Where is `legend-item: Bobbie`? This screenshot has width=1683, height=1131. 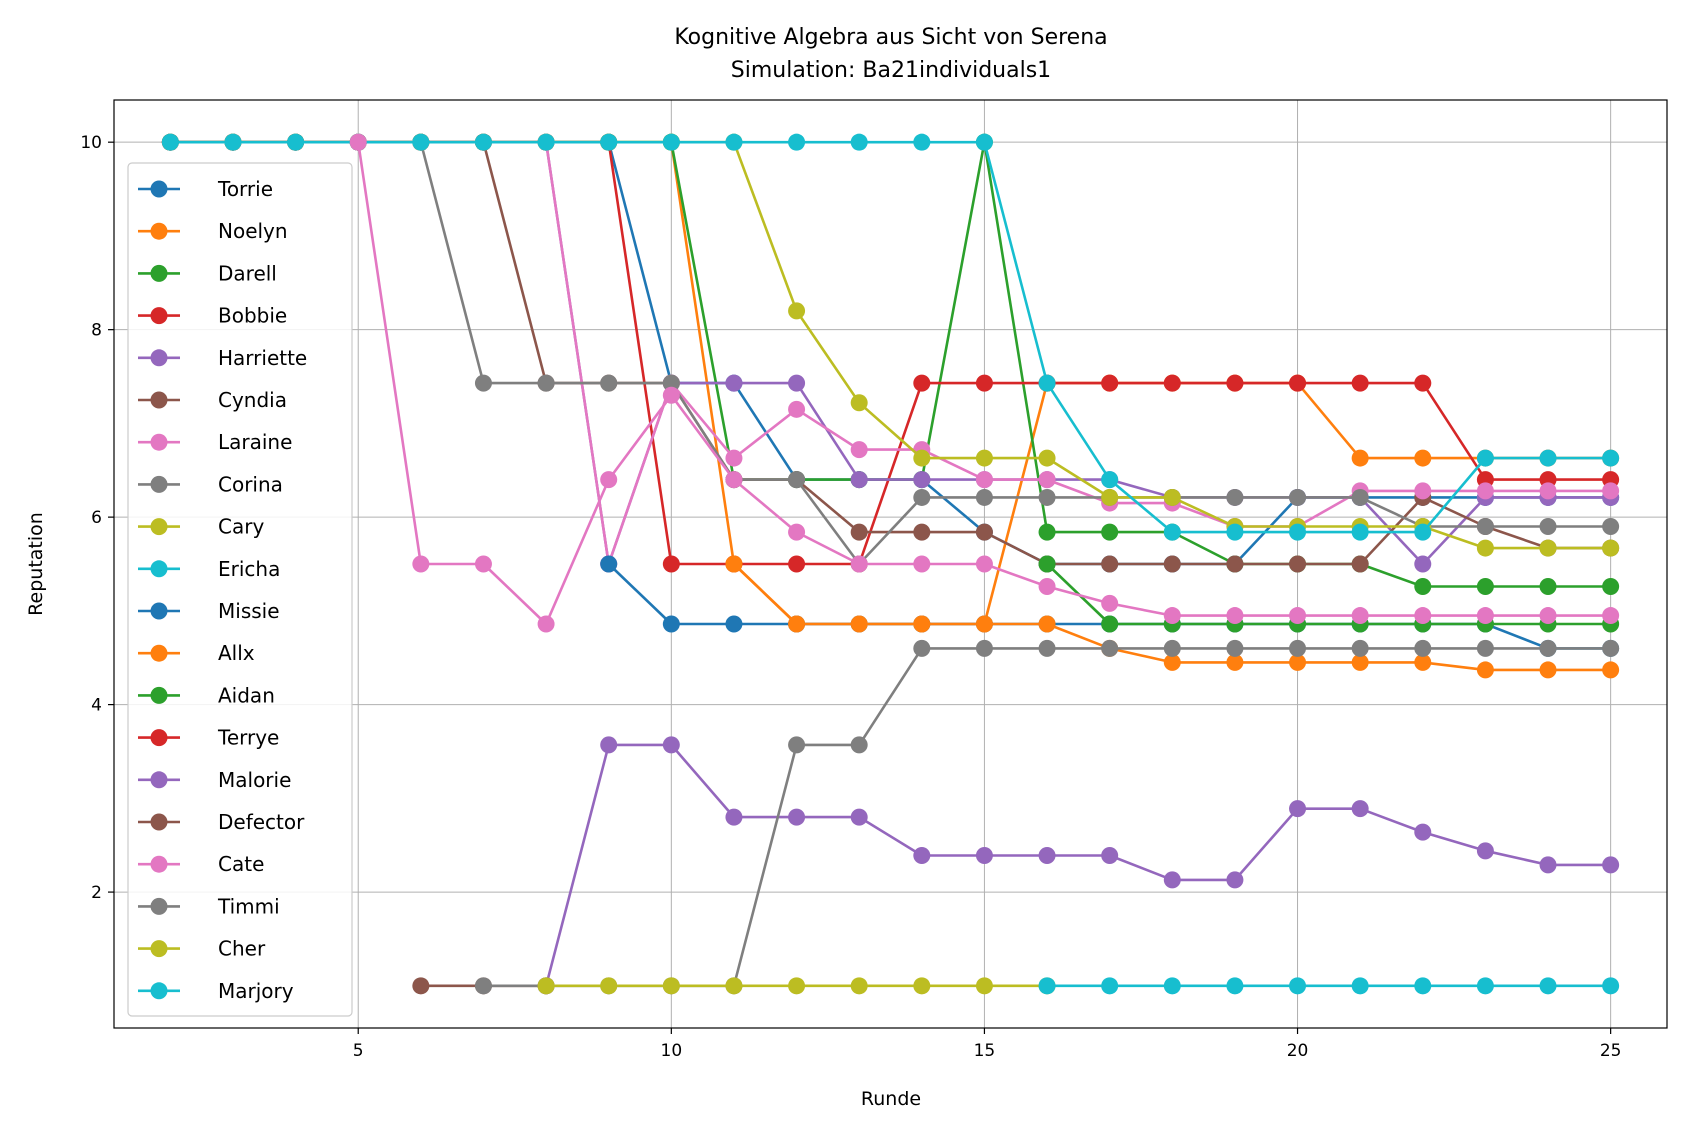 legend-item: Bobbie is located at coordinates (212, 316).